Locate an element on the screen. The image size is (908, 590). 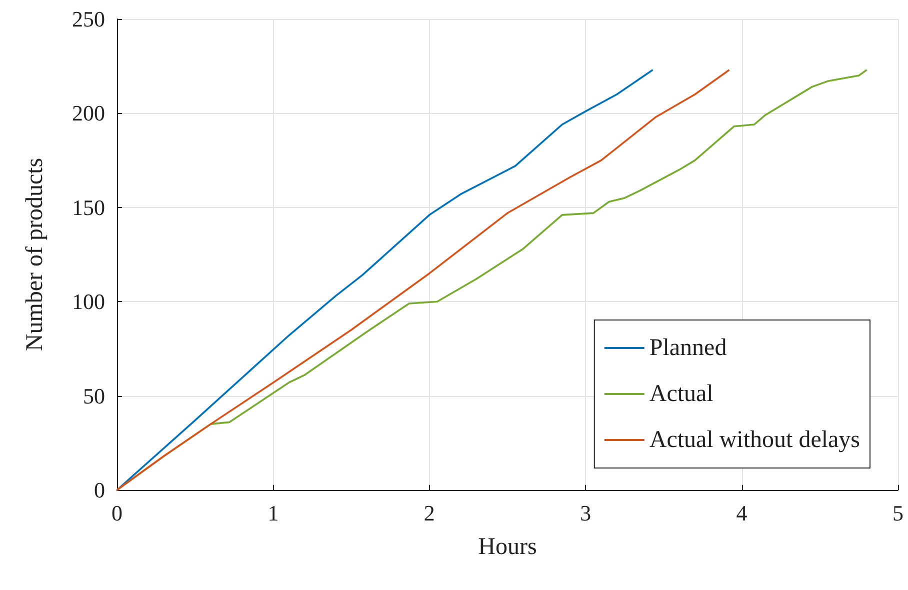
x-tick-label: 0 is located at coordinates (117, 513).